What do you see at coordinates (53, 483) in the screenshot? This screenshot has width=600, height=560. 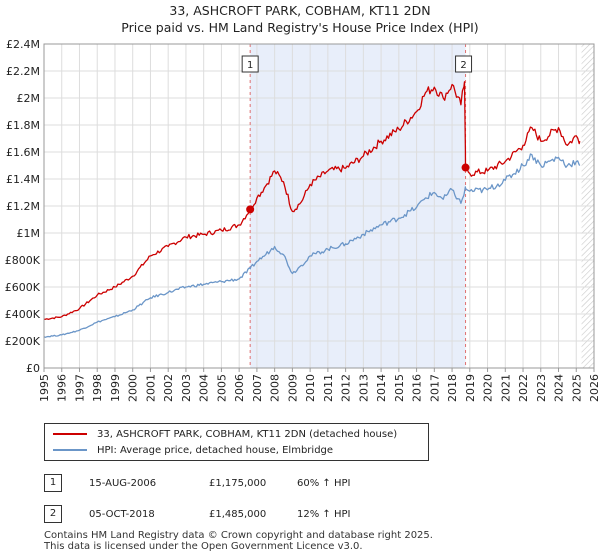 I see `transaction-badge-1: 1` at bounding box center [53, 483].